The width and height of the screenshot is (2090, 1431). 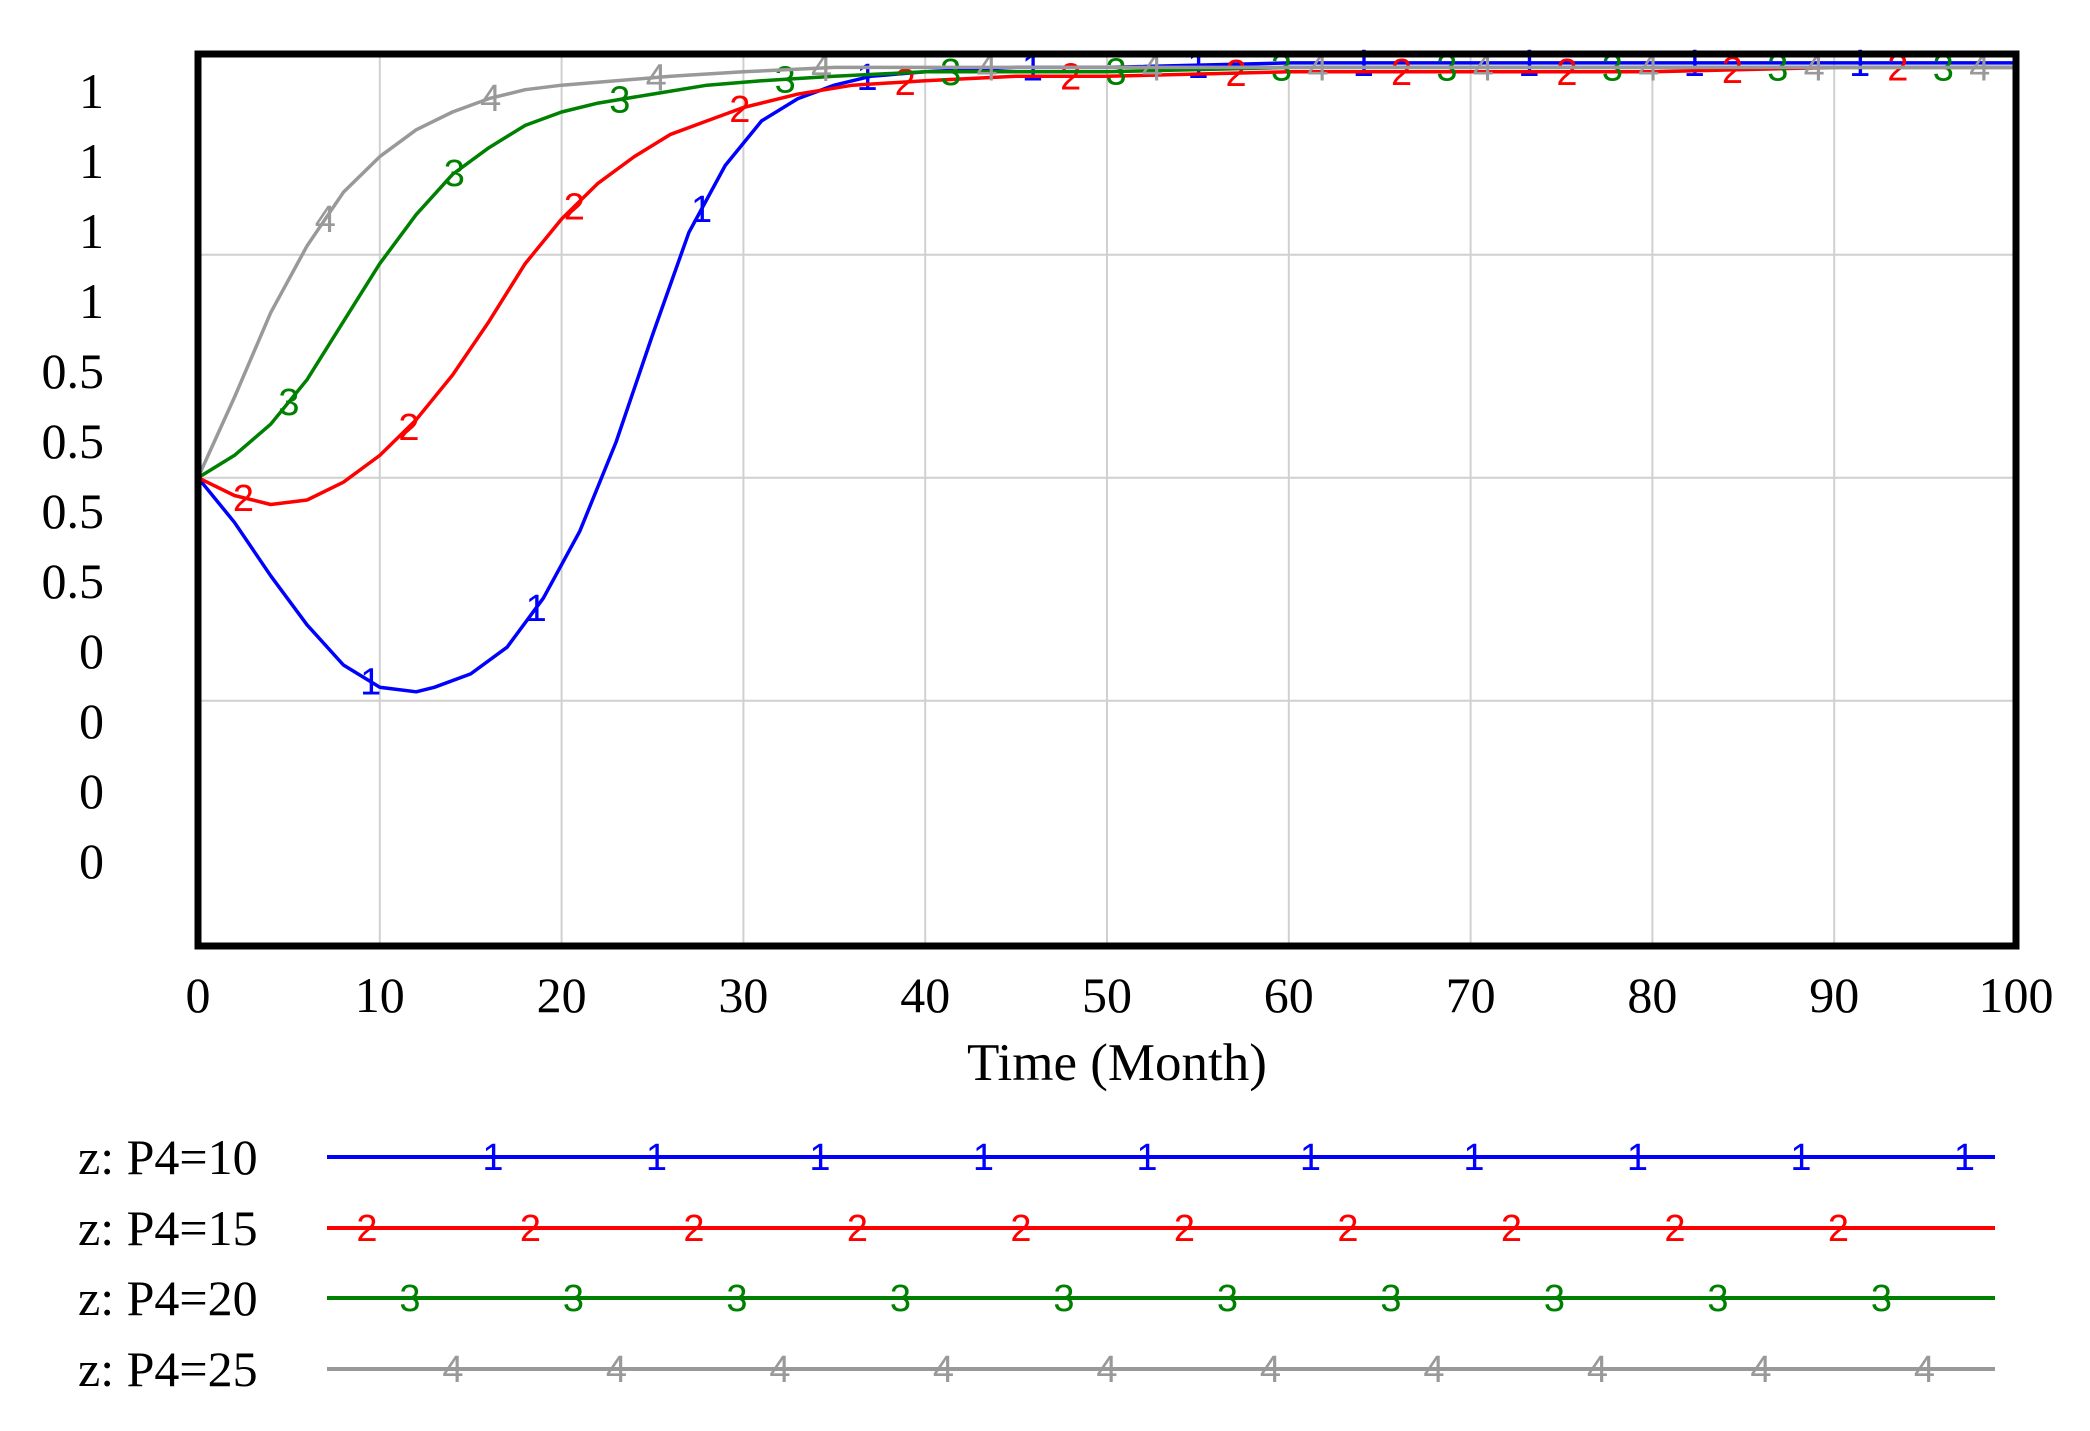 What do you see at coordinates (198, 995) in the screenshot?
I see `x-tick-label: 0` at bounding box center [198, 995].